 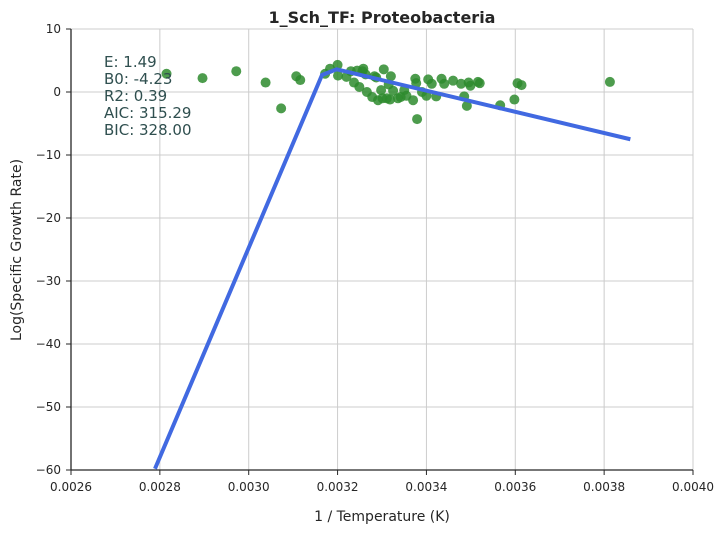 I want to click on y-tick-label: 10, so click(x=53, y=29).